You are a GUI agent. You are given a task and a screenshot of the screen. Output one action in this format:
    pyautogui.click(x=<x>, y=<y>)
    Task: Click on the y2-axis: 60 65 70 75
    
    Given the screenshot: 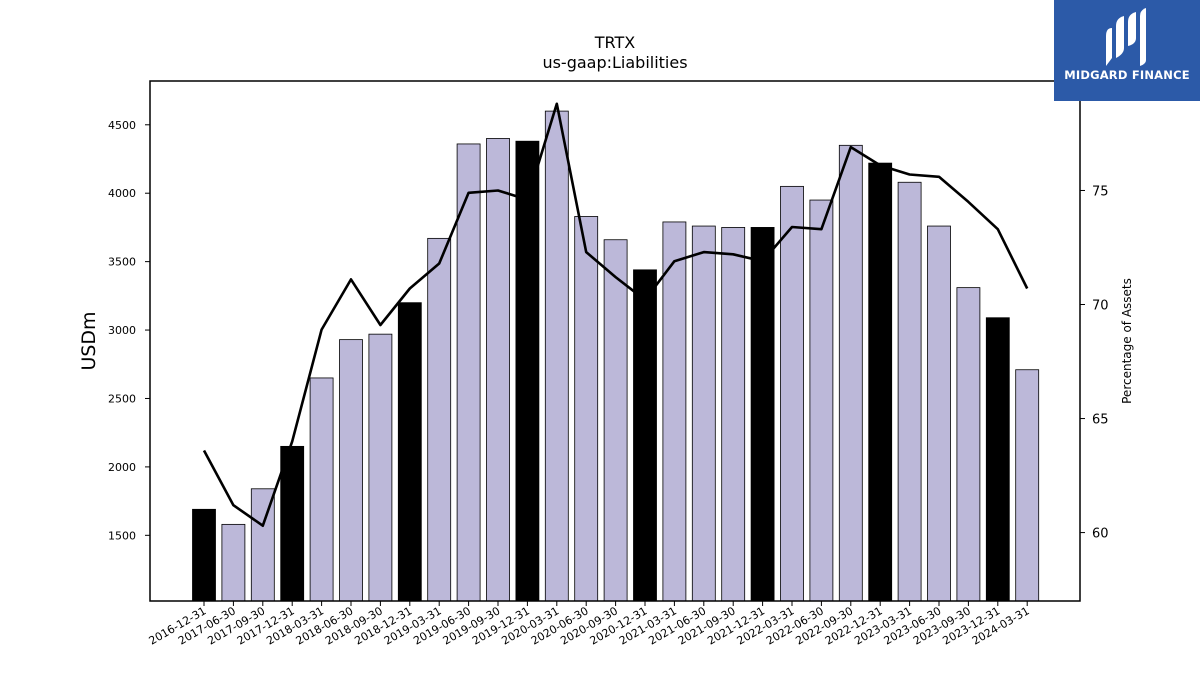 What is the action you would take?
    pyautogui.click(x=1094, y=363)
    